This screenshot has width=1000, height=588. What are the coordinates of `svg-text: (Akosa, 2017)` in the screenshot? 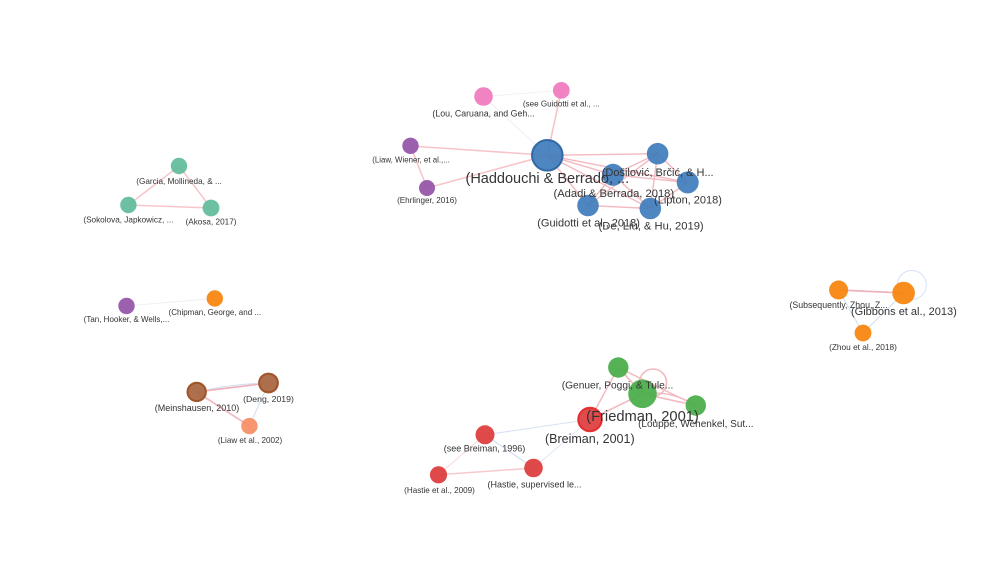 It's located at (211, 222).